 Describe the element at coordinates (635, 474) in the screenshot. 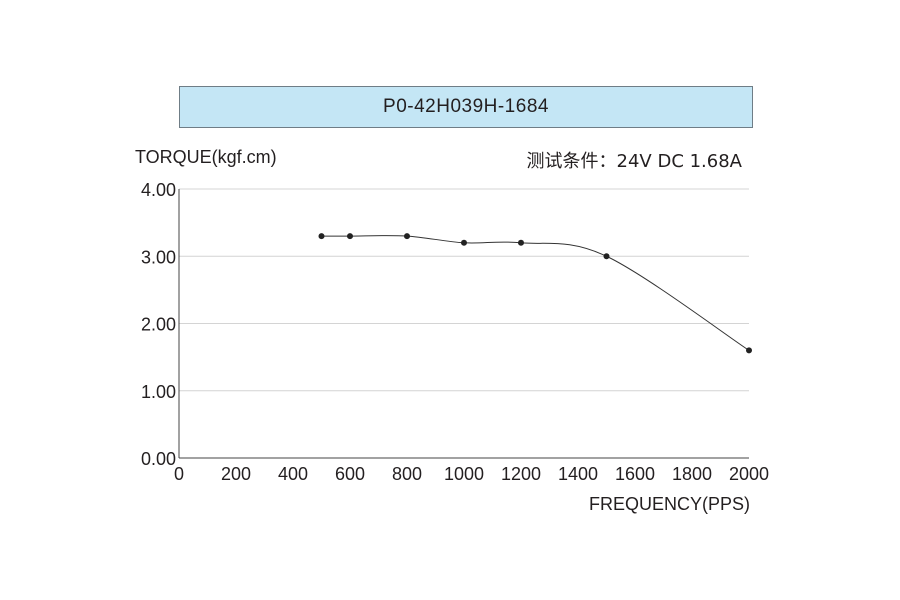

I see `x-tick-label: 1600` at that location.